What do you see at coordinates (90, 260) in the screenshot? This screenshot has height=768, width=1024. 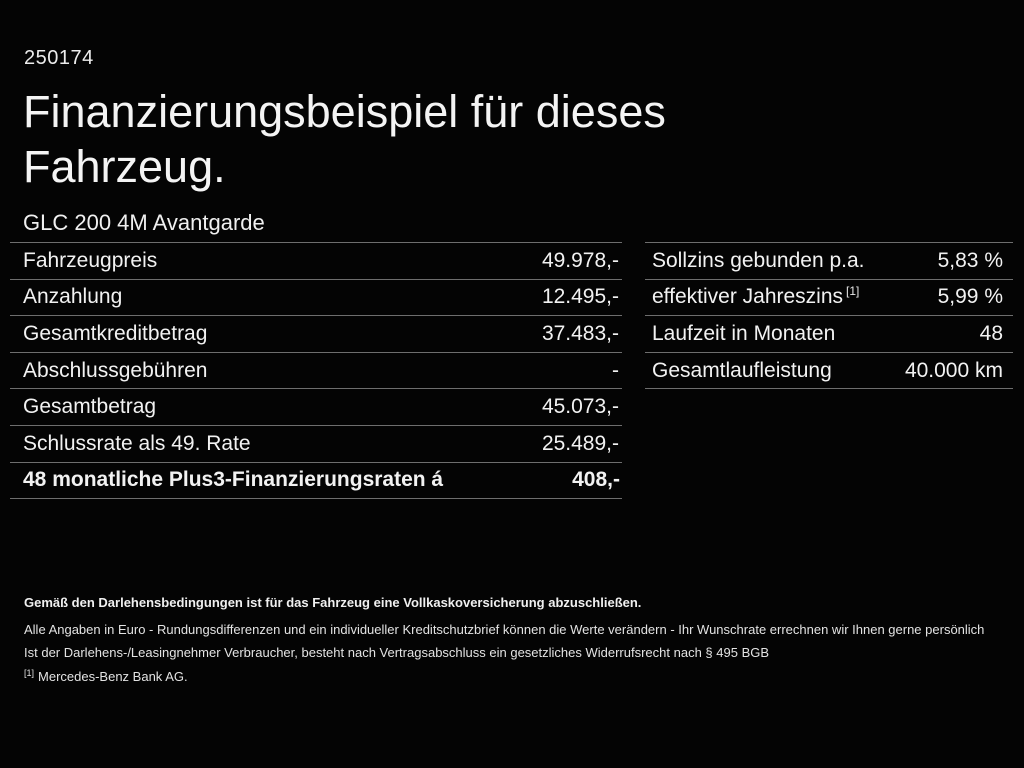 I see `row-label: Fahrzeugpreis` at bounding box center [90, 260].